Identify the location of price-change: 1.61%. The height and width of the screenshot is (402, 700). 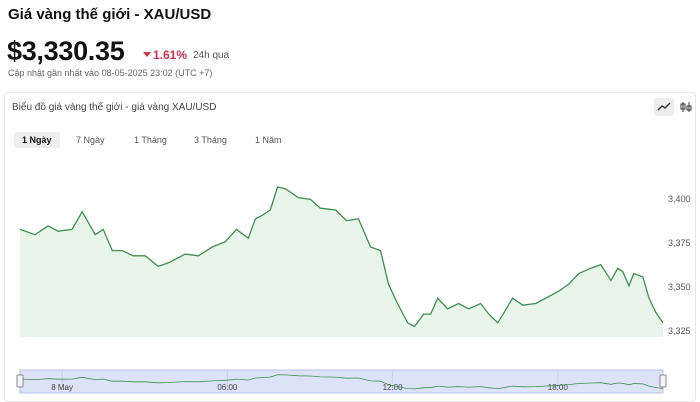
(170, 55).